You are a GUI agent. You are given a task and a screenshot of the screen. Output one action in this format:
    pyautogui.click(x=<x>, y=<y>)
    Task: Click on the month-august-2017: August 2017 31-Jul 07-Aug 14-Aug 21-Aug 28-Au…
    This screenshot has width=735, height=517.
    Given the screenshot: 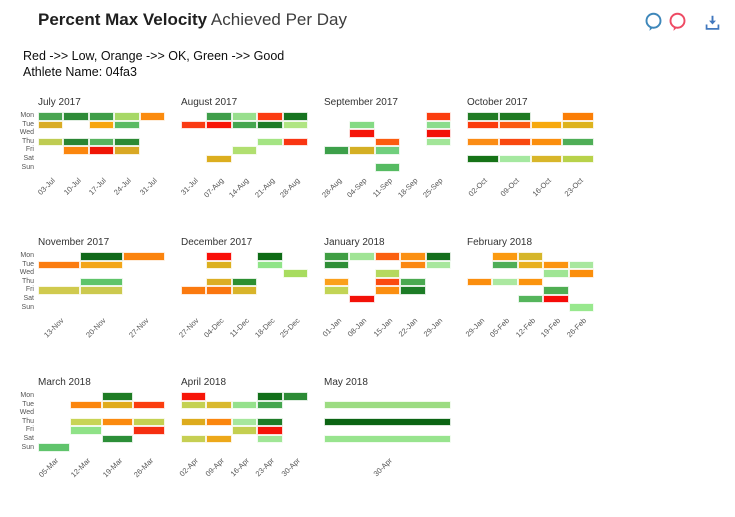 What is the action you would take?
    pyautogui.click(x=243, y=167)
    